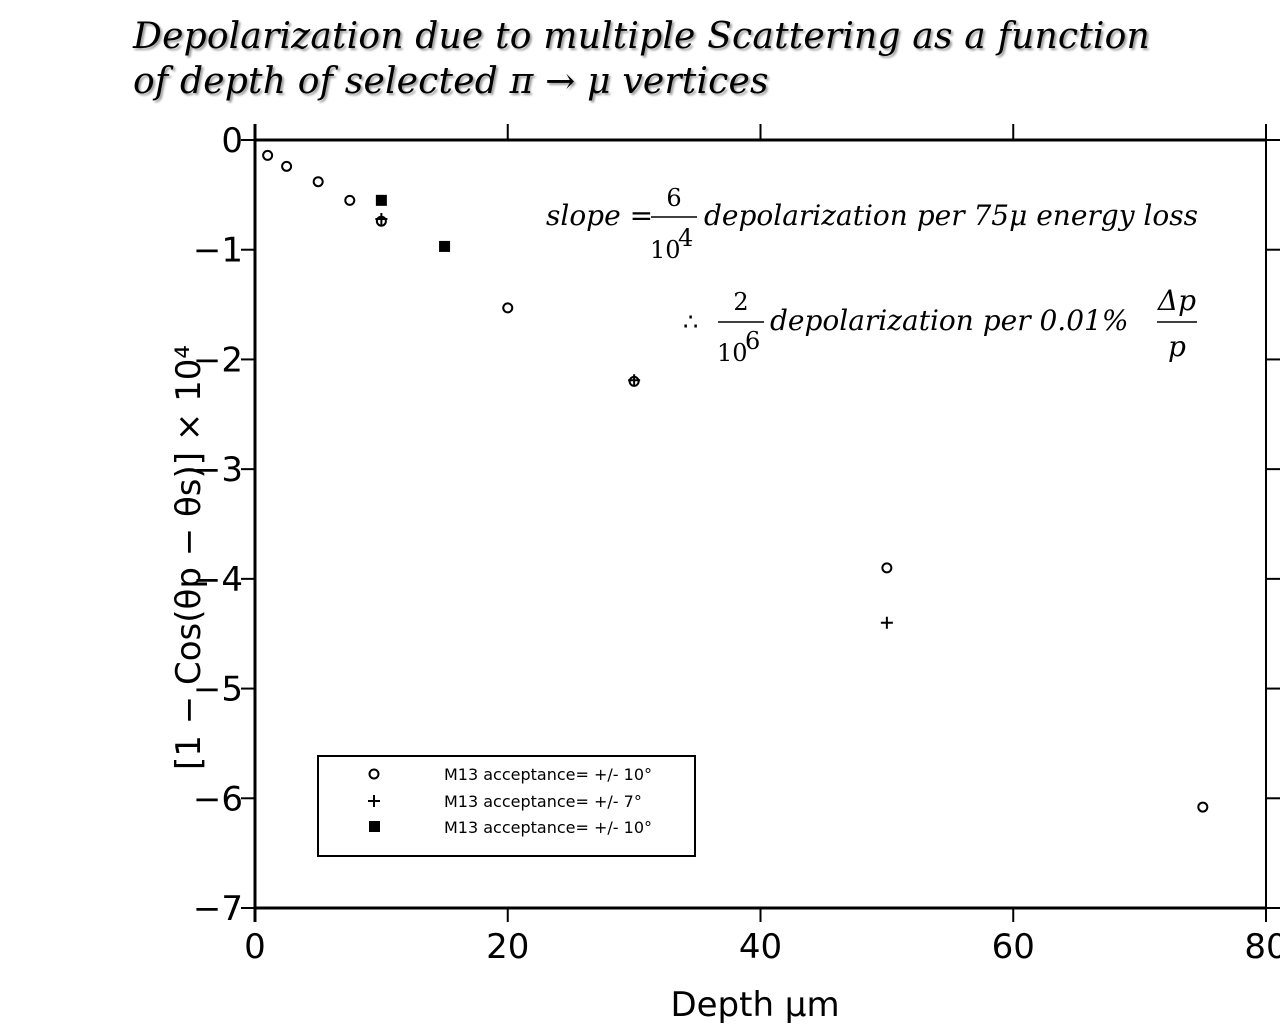 This screenshot has height=1024, width=1280. What do you see at coordinates (1176, 300) in the screenshot?
I see `delta-p: Δp` at bounding box center [1176, 300].